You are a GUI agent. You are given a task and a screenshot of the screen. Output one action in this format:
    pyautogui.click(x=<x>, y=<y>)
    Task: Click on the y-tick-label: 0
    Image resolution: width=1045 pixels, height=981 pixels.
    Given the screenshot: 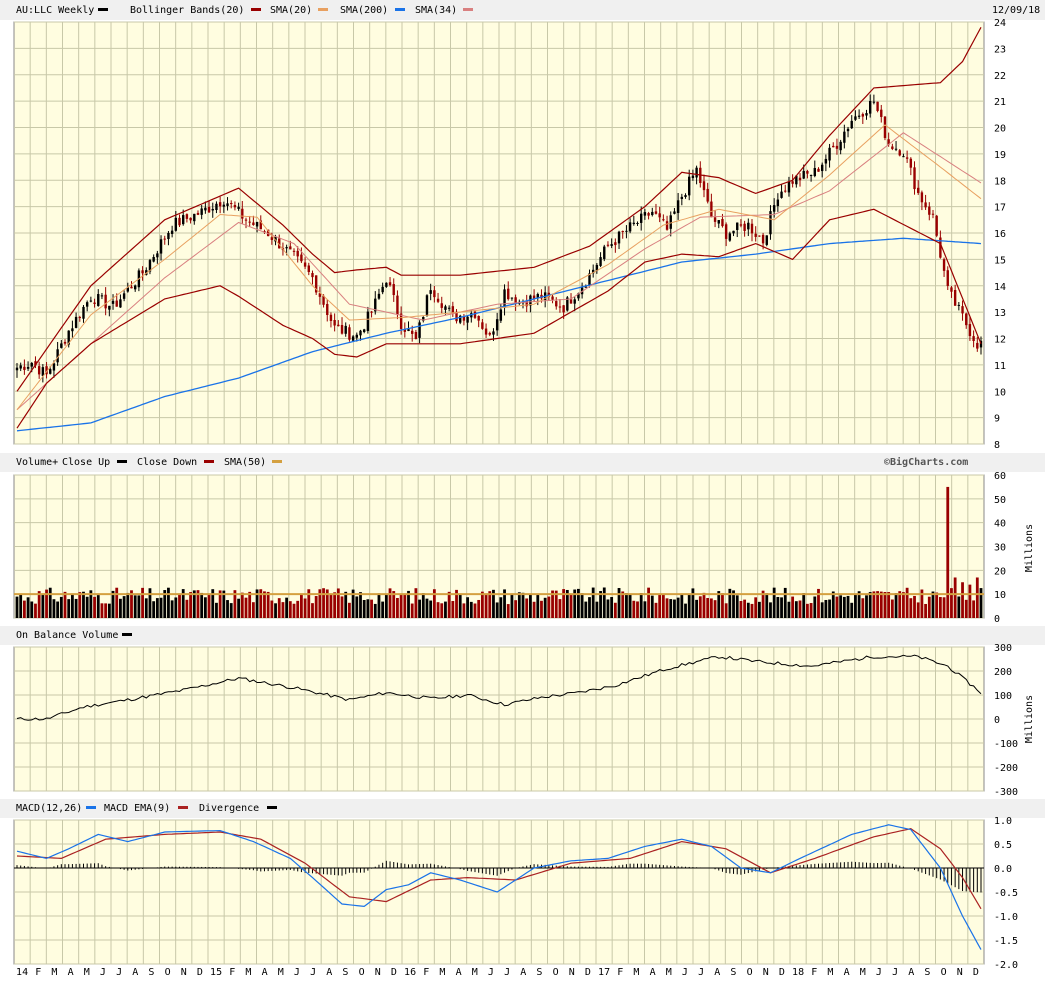 What is the action you would take?
    pyautogui.click(x=997, y=619)
    